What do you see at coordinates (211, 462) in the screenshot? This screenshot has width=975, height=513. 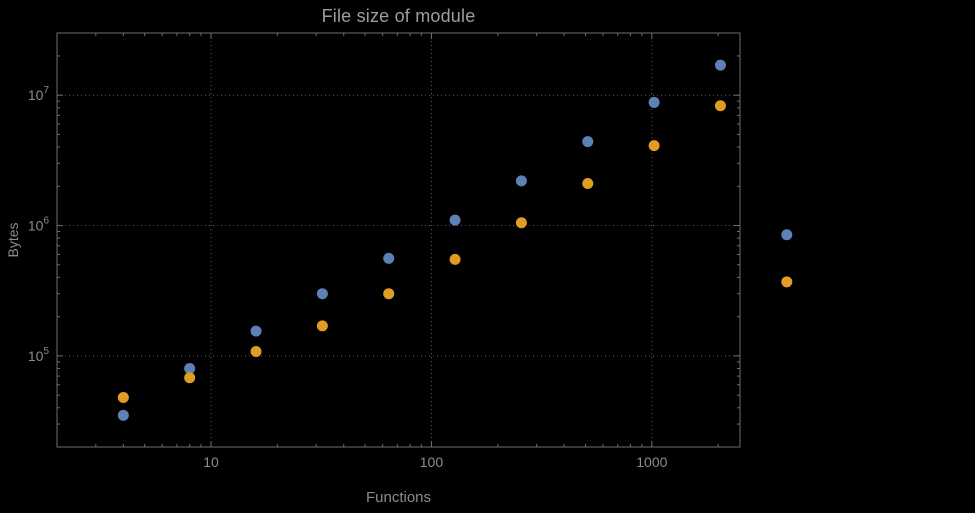 I see `x-tick-label: 10` at bounding box center [211, 462].